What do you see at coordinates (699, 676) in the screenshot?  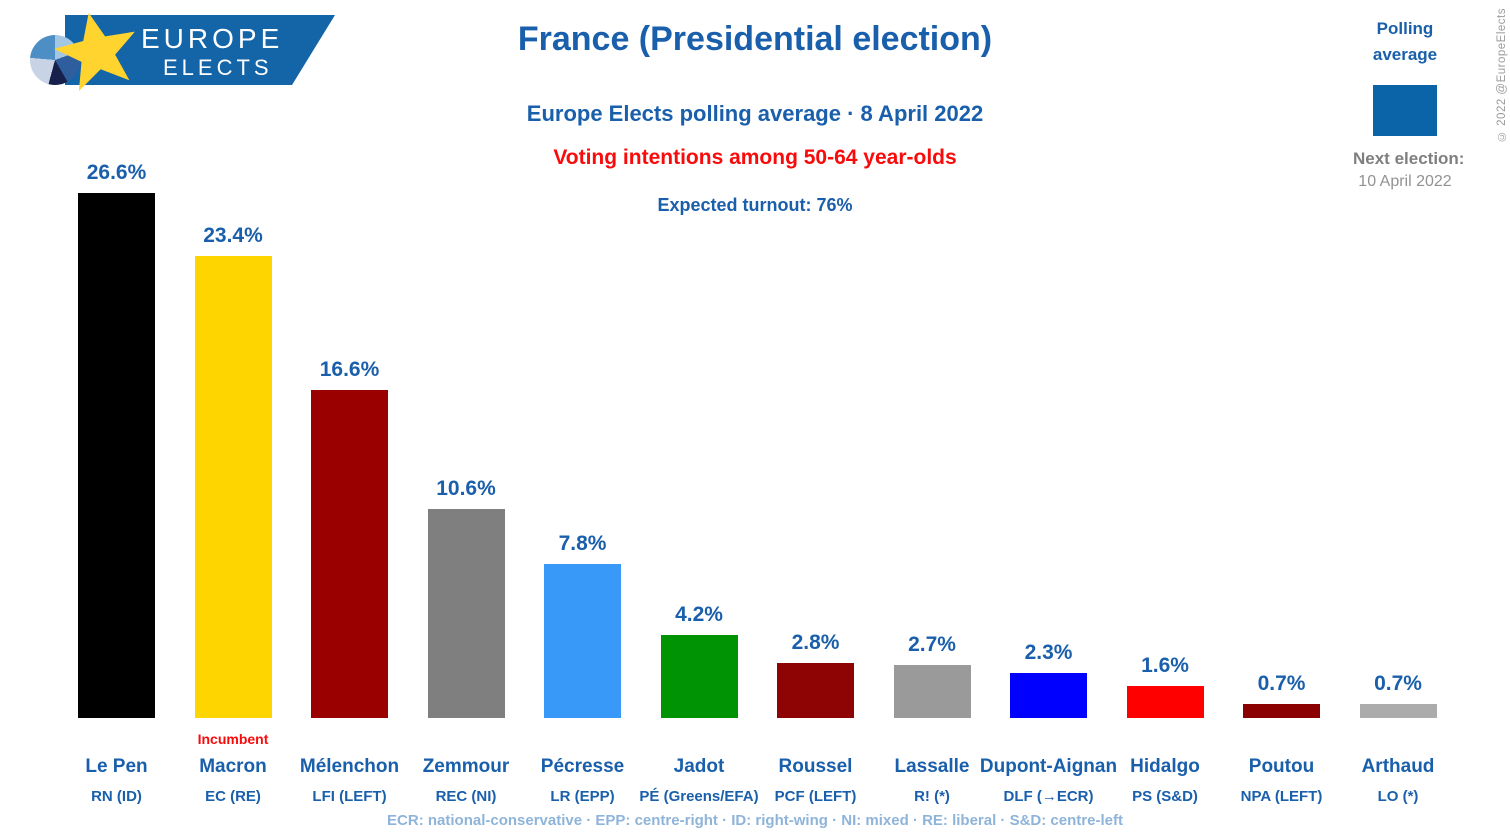 I see `bar-jadot` at bounding box center [699, 676].